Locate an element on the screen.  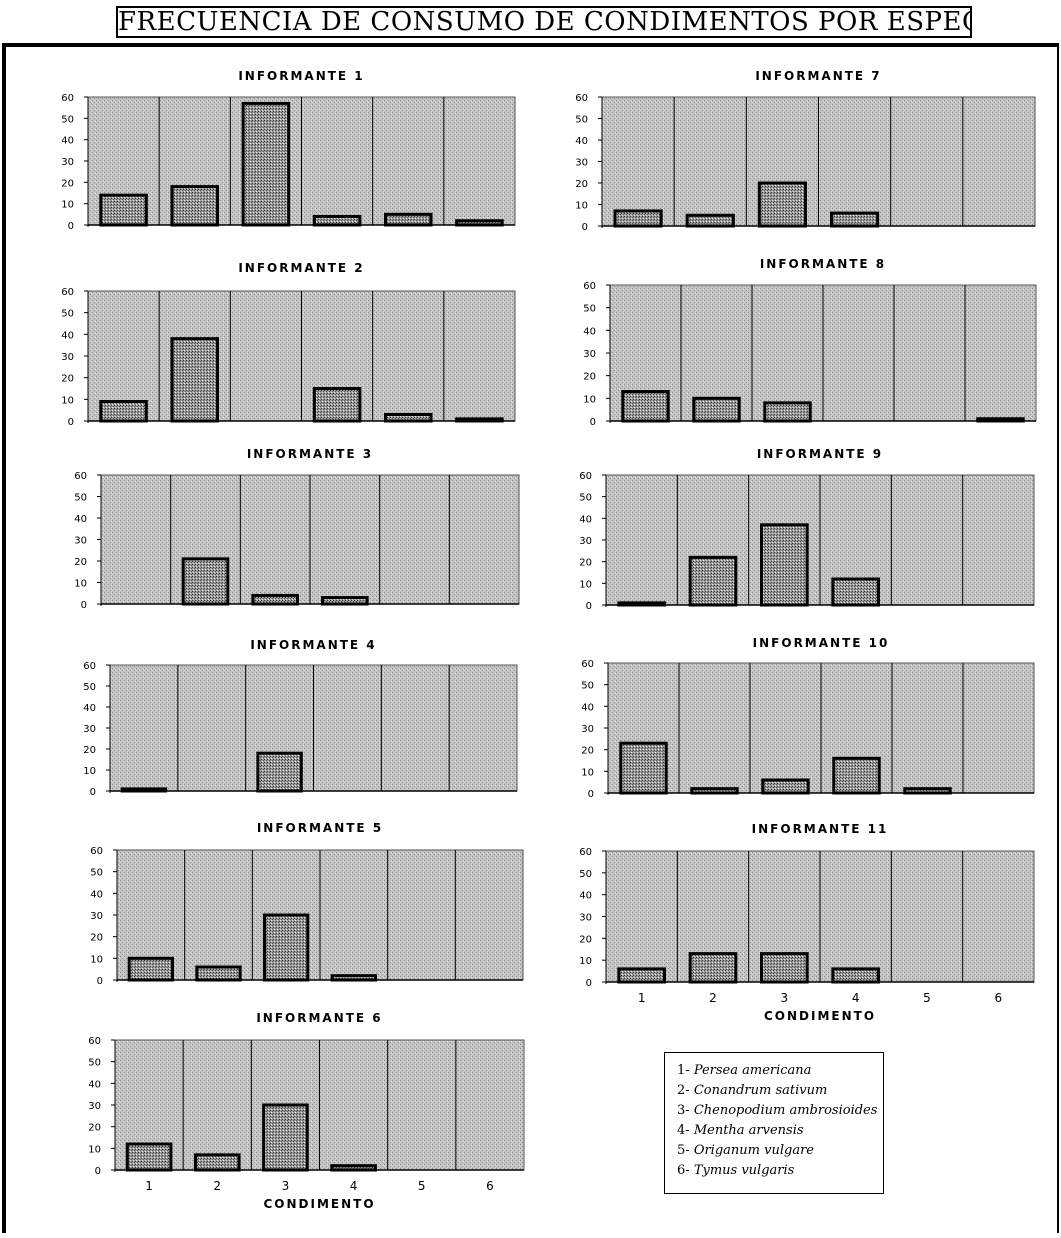
chart-title: INFORMANTE 6 is located at coordinates (319, 1018).